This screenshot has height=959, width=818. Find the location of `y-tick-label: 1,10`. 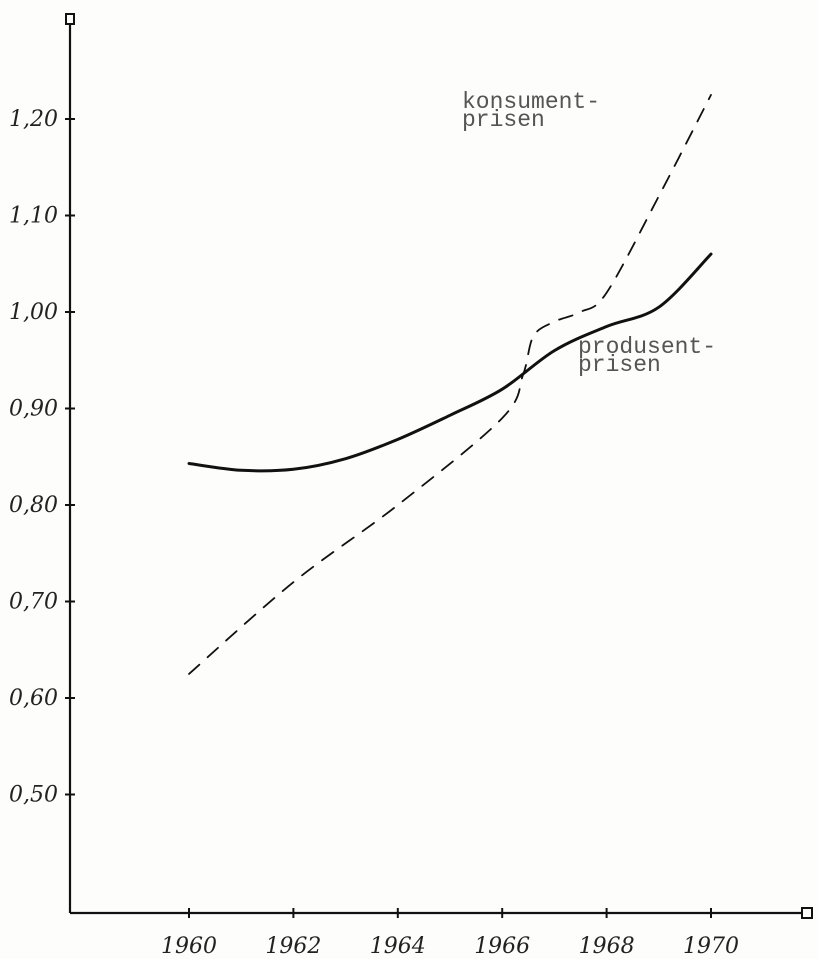

y-tick-label: 1,10 is located at coordinates (33, 216).